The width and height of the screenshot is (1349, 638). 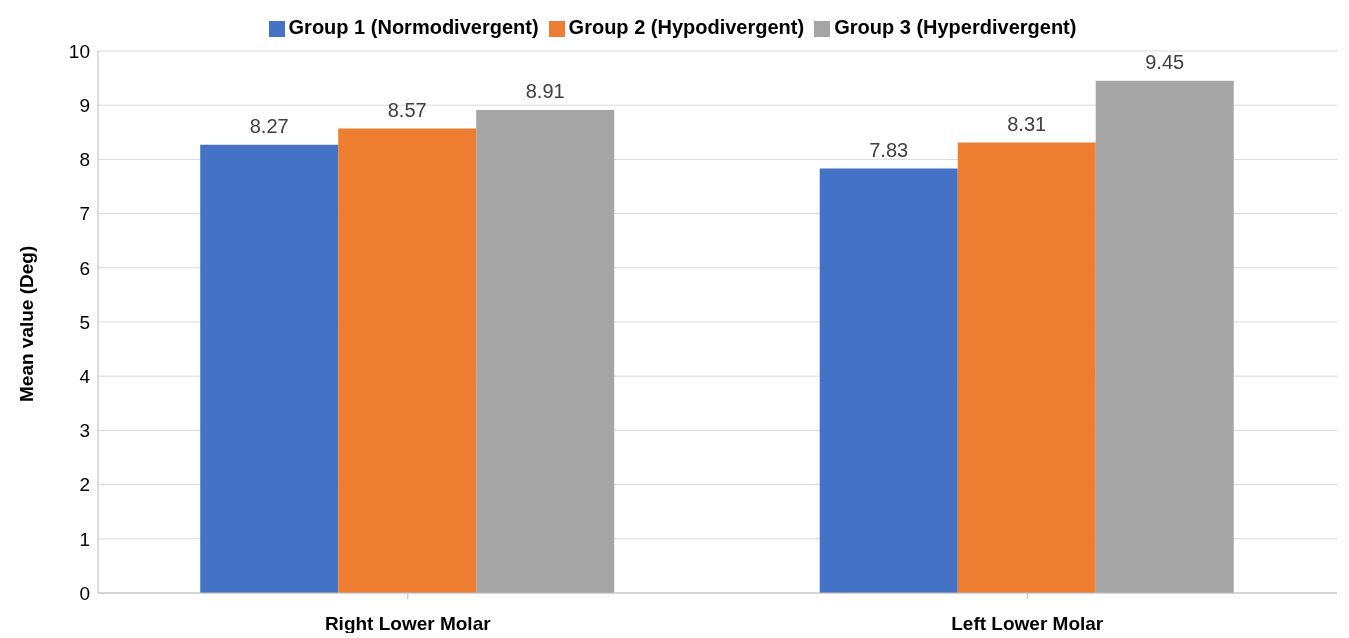 What do you see at coordinates (85, 376) in the screenshot?
I see `y-tick-label: 4` at bounding box center [85, 376].